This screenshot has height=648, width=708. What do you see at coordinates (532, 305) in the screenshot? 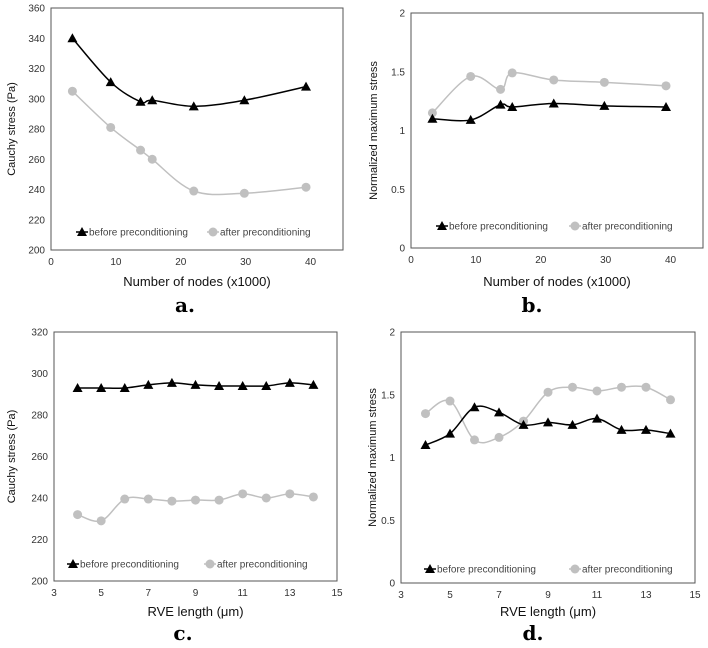
I see `panel-label: b.` at bounding box center [532, 305].